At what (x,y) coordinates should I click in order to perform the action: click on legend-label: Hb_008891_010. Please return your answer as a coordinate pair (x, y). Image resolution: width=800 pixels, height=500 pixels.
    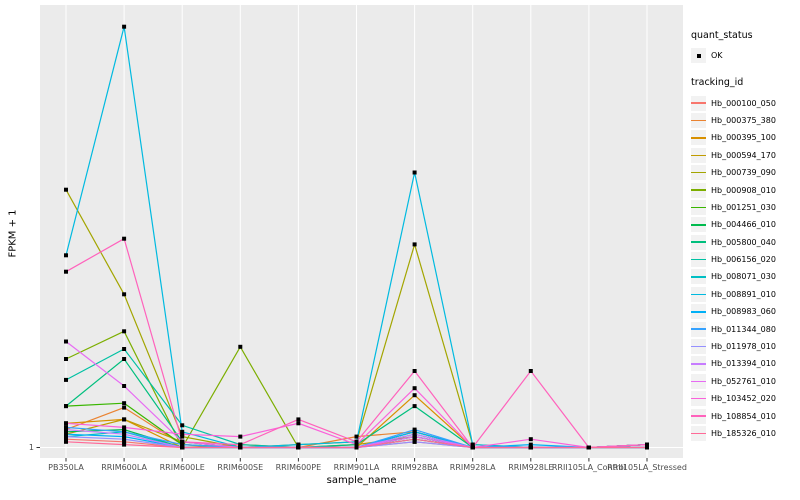
    Looking at the image, I should click on (743, 294).